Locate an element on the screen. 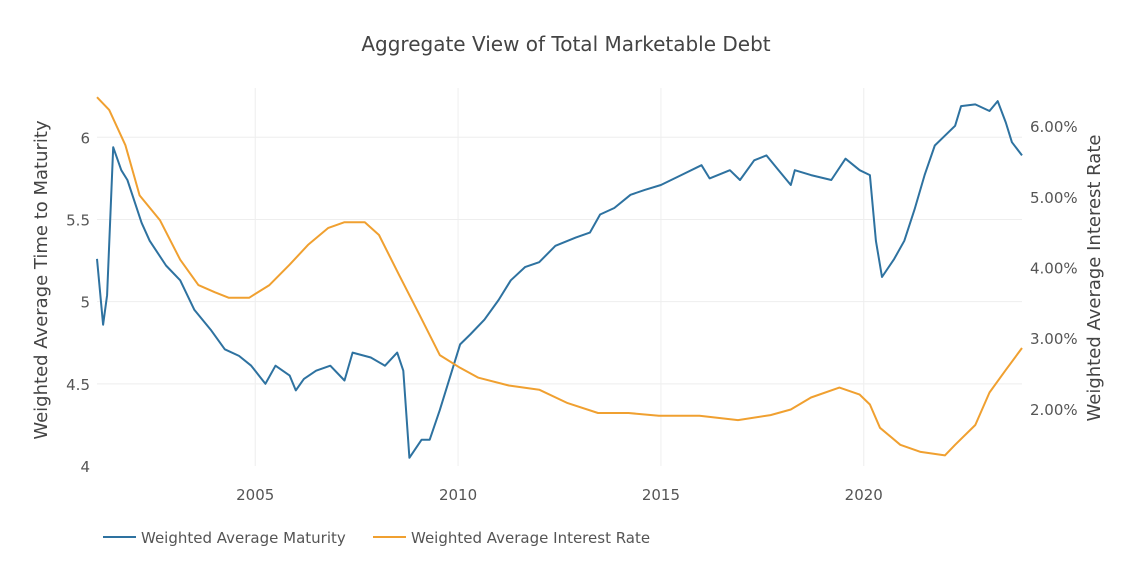  y2-tick-label: 6.00% is located at coordinates (1054, 127).